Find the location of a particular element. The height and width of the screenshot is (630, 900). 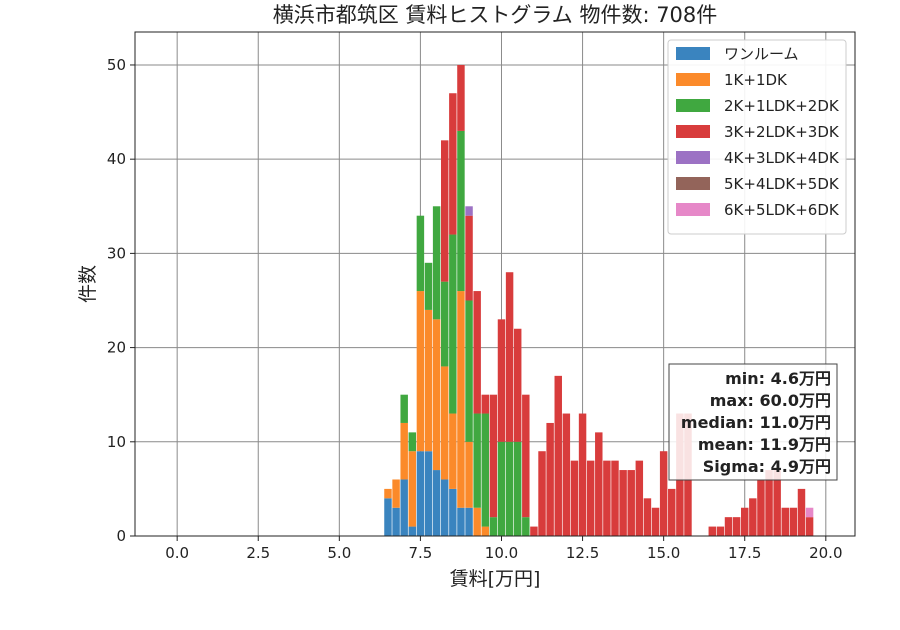

x-tick-label: 5.0 is located at coordinates (339, 553).